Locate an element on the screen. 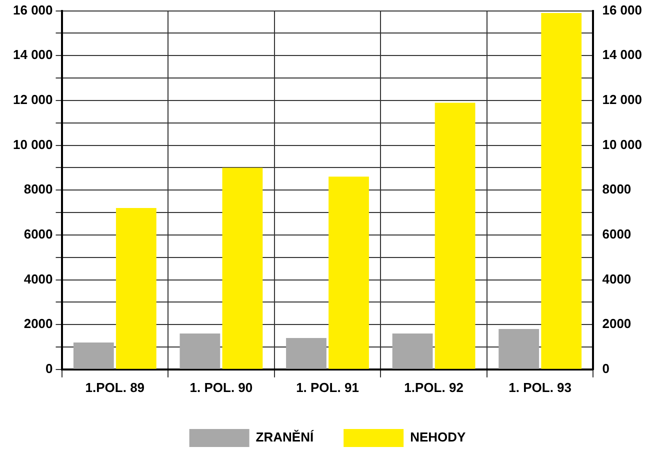  y2-tick-label: 12 000 is located at coordinates (622, 100).